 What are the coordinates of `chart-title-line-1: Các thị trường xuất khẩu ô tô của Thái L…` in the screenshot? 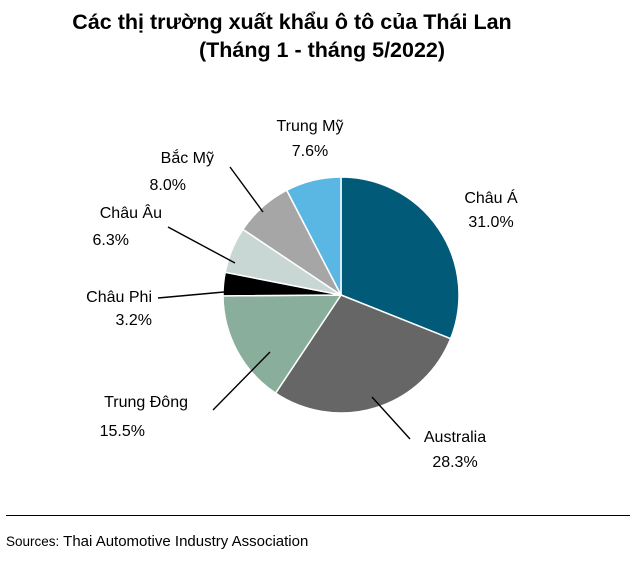 It's located at (292, 22).